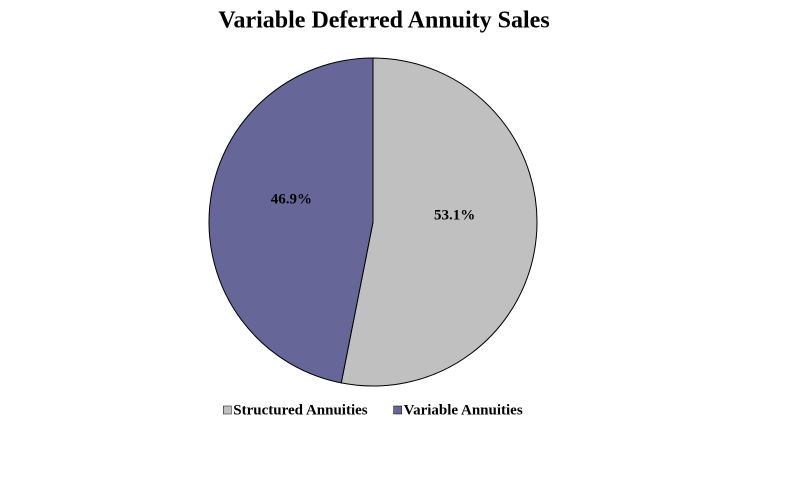  What do you see at coordinates (454, 215) in the screenshot?
I see `data-label: 53.1%` at bounding box center [454, 215].